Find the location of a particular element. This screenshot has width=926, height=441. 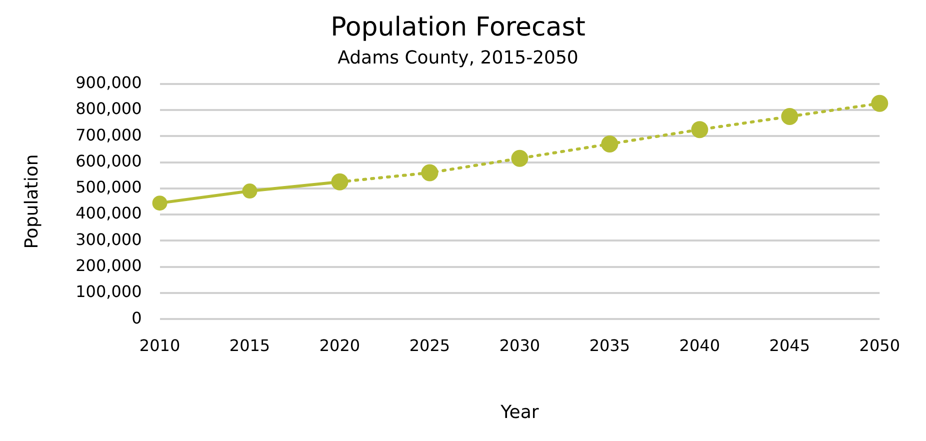

y-tick-label: 500,000 is located at coordinates (109, 187).